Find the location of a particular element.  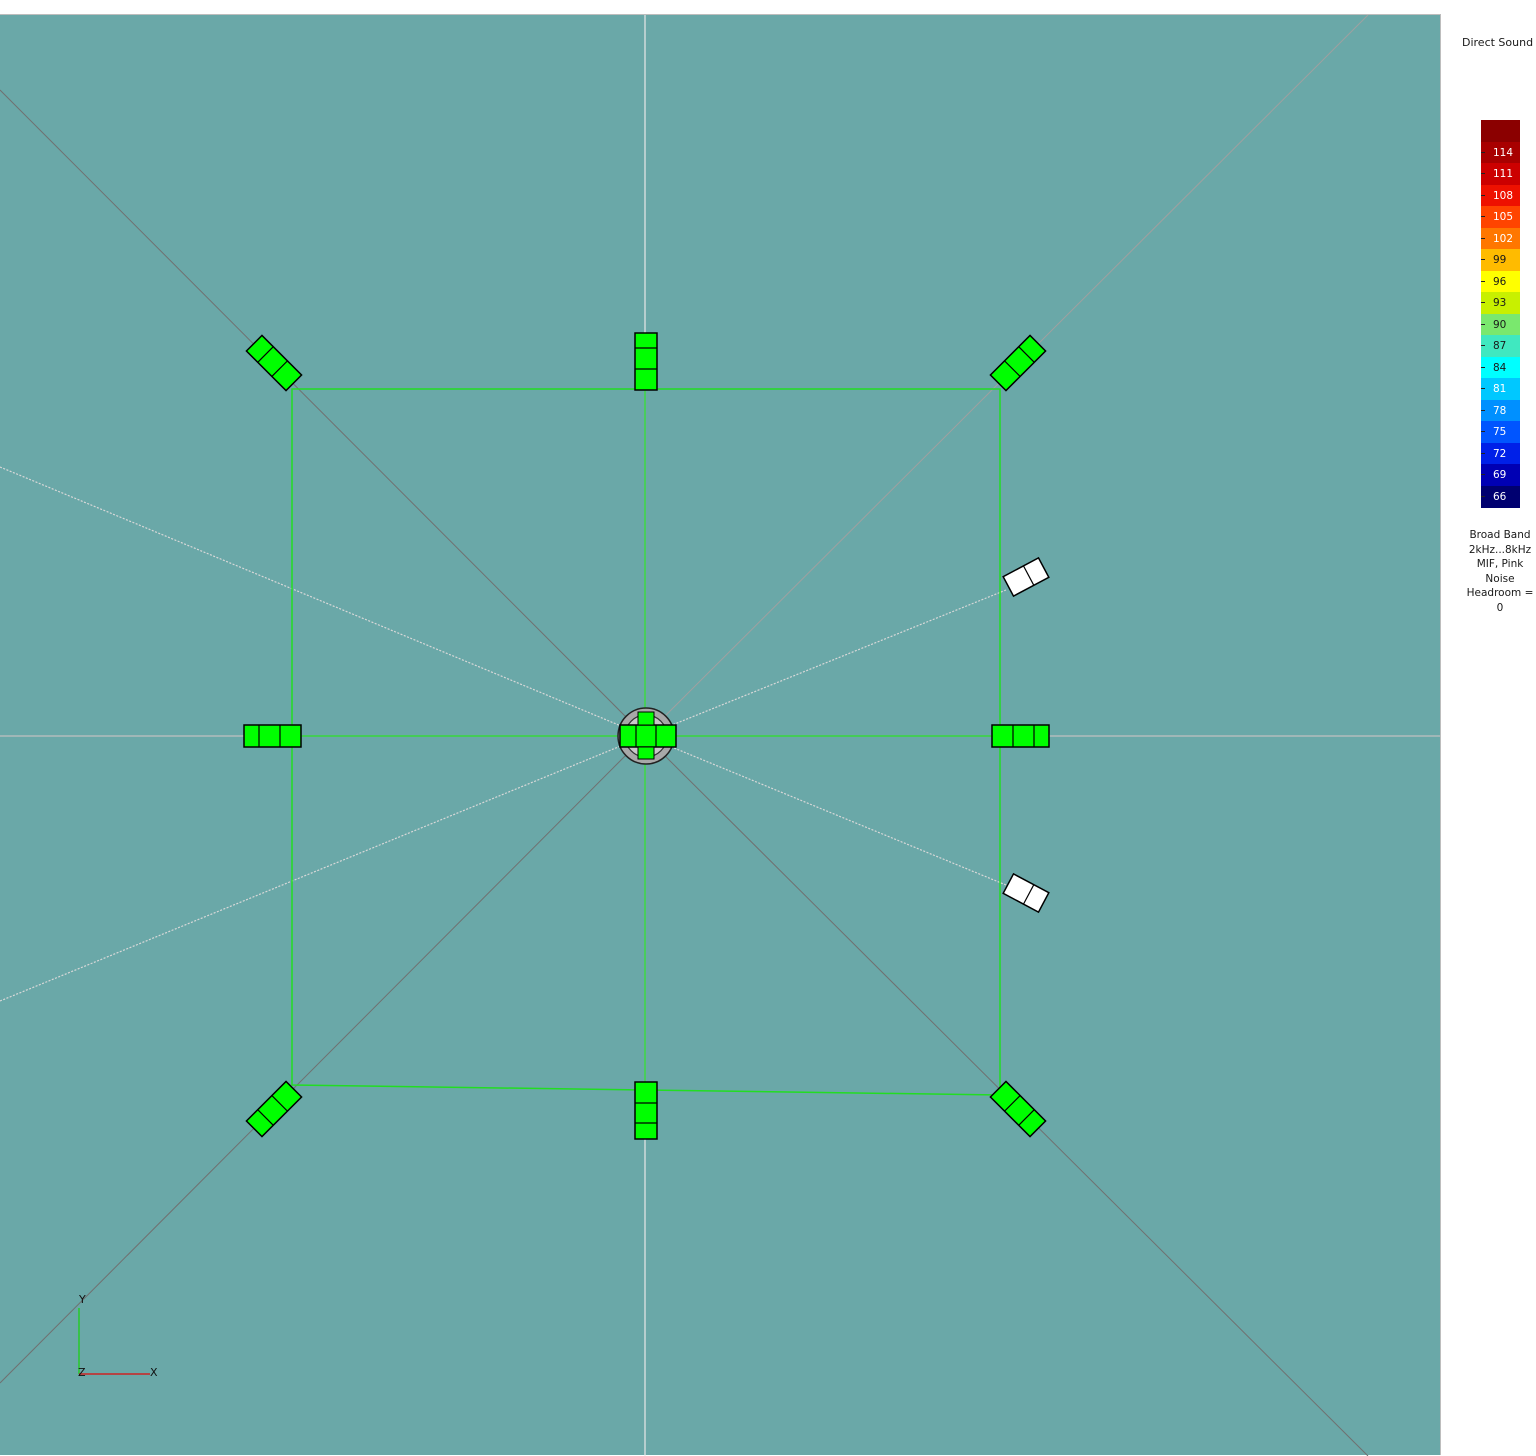

speaker-top-right is located at coordinates (1018, 363).